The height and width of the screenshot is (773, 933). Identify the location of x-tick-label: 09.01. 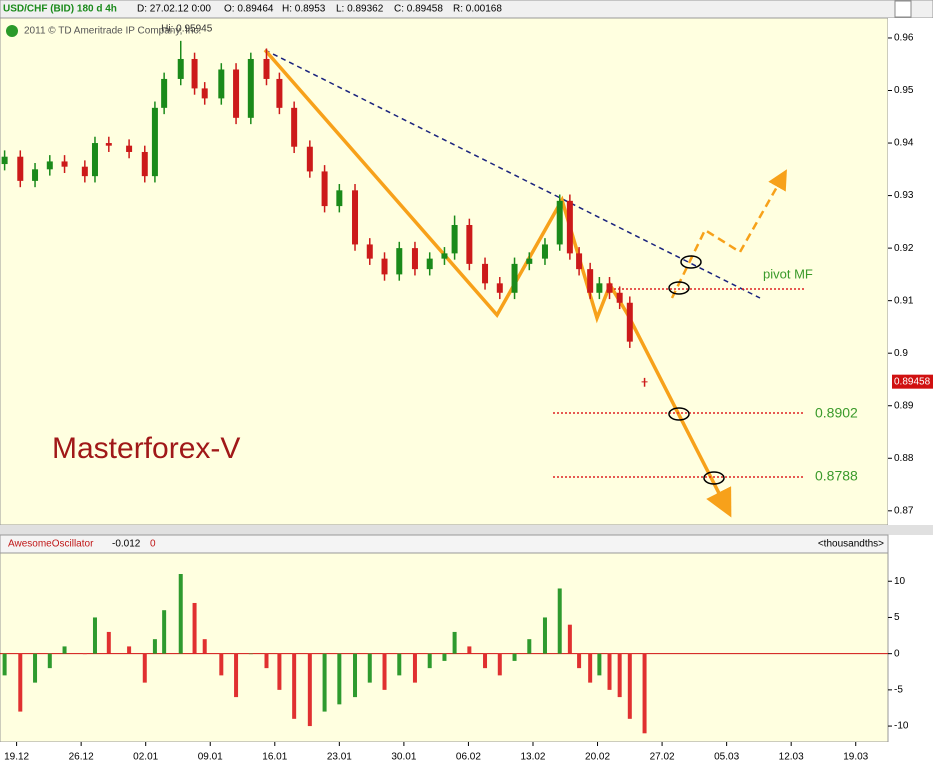
(210, 757).